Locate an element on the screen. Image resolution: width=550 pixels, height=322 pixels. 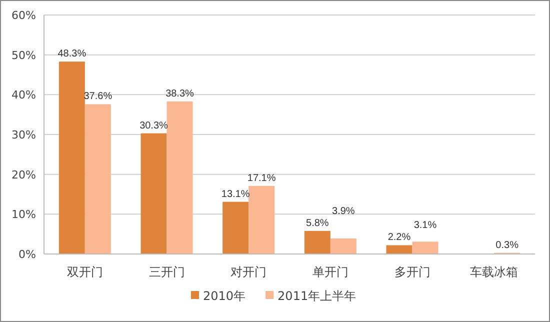
data-label: 2.2% is located at coordinates (399, 238).